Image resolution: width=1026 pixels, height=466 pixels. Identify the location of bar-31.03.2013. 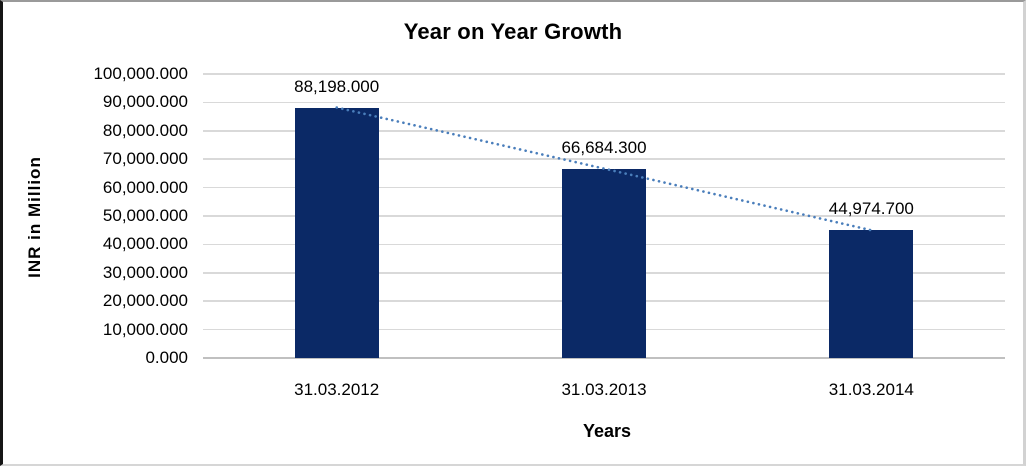
(604, 263).